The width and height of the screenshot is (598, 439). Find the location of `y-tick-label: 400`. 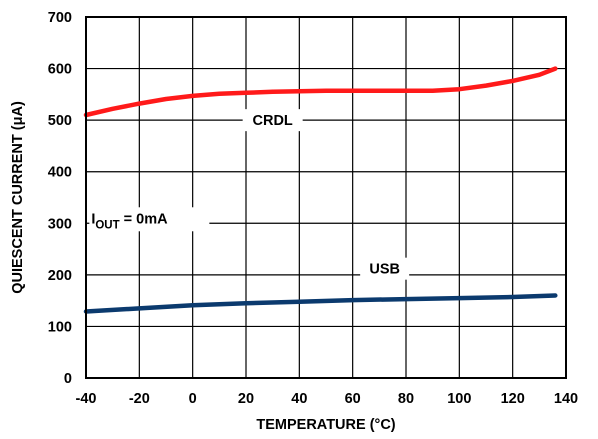

y-tick-label: 400 is located at coordinates (60, 173).